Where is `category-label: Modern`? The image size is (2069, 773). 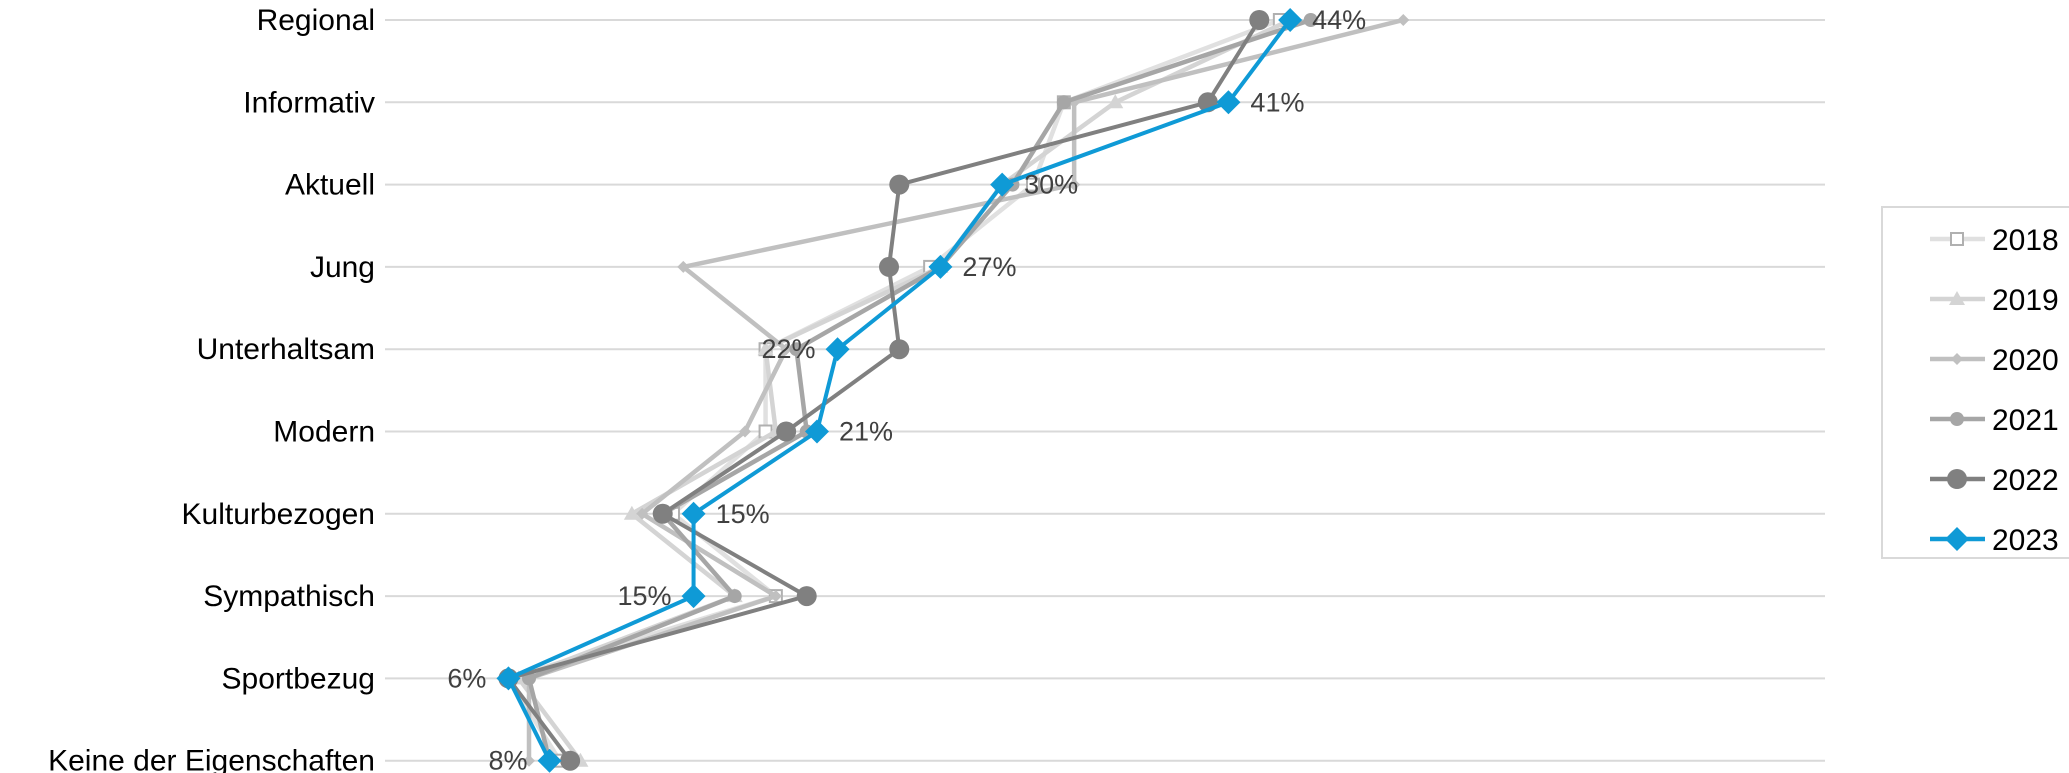 category-label: Modern is located at coordinates (324, 432).